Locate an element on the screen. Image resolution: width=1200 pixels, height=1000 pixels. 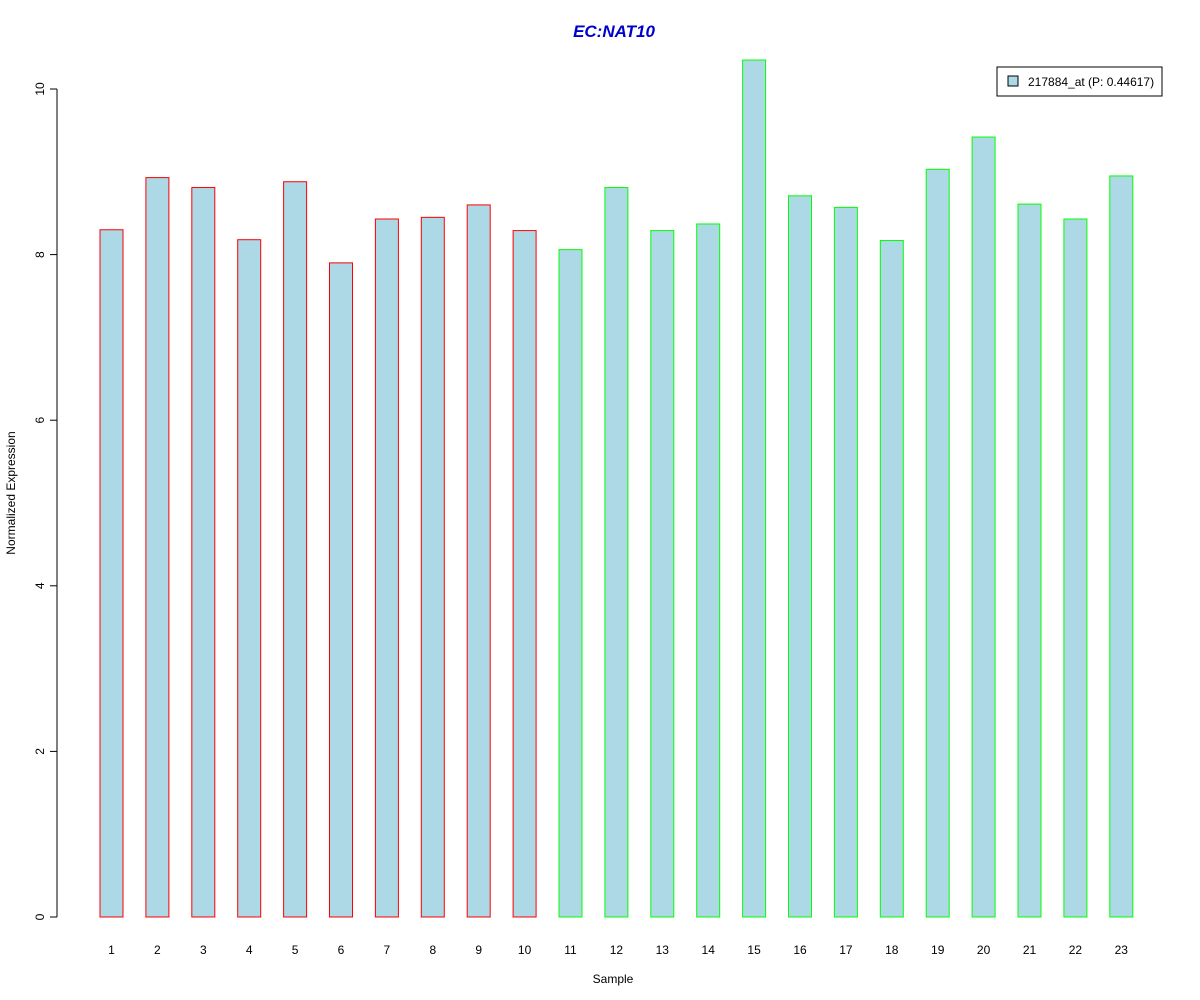
x-tick-label: 9 is located at coordinates (478, 950).